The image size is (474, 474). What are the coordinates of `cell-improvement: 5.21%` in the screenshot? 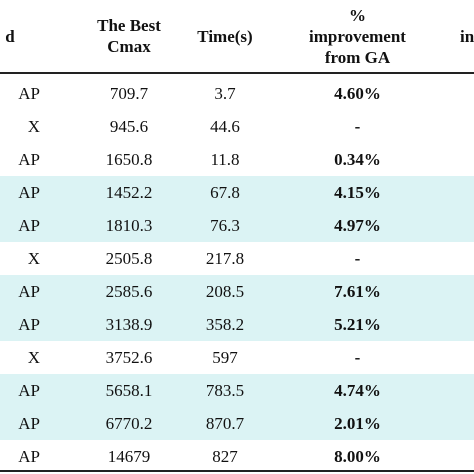 It's located at (357, 324).